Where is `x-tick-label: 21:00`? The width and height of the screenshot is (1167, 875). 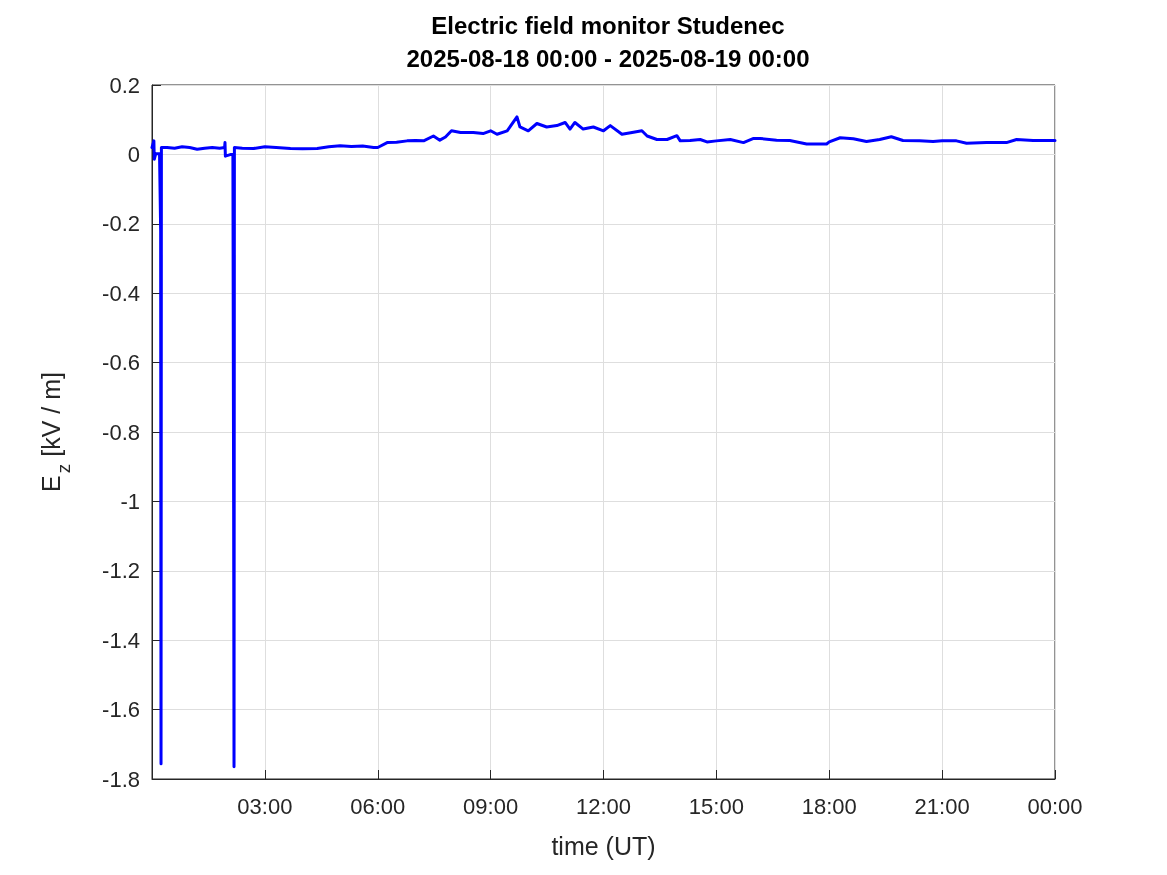 x-tick-label: 21:00 is located at coordinates (942, 806).